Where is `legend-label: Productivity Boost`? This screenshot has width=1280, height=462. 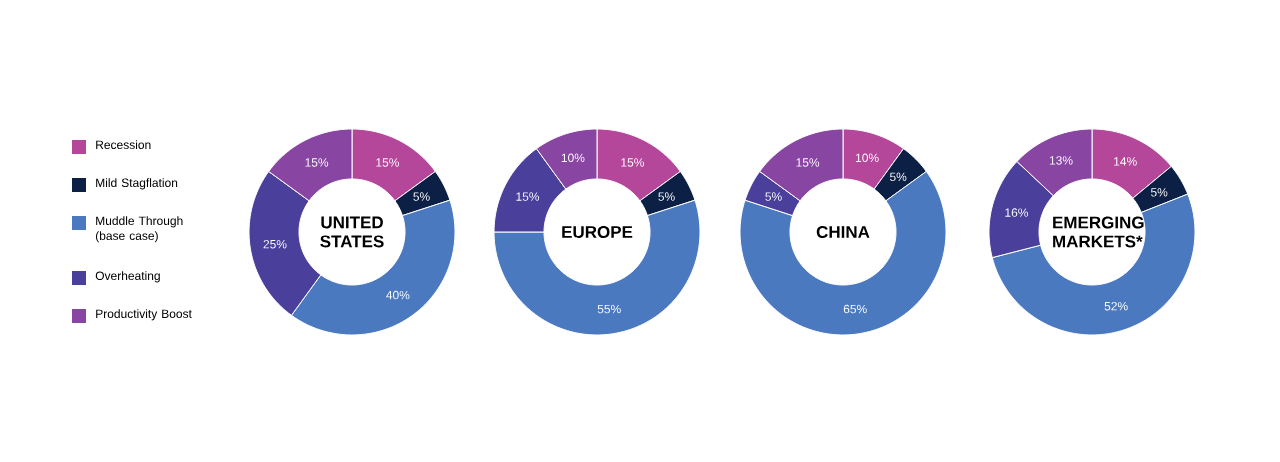 legend-label: Productivity Boost is located at coordinates (144, 315).